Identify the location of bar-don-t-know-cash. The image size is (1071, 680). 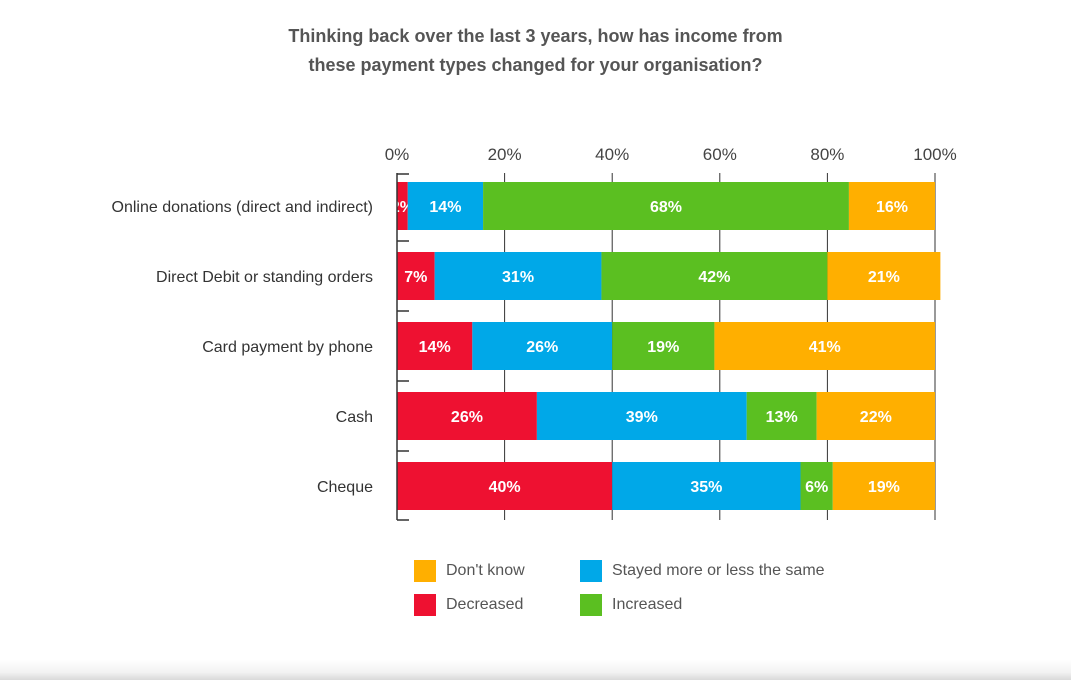
(875, 416).